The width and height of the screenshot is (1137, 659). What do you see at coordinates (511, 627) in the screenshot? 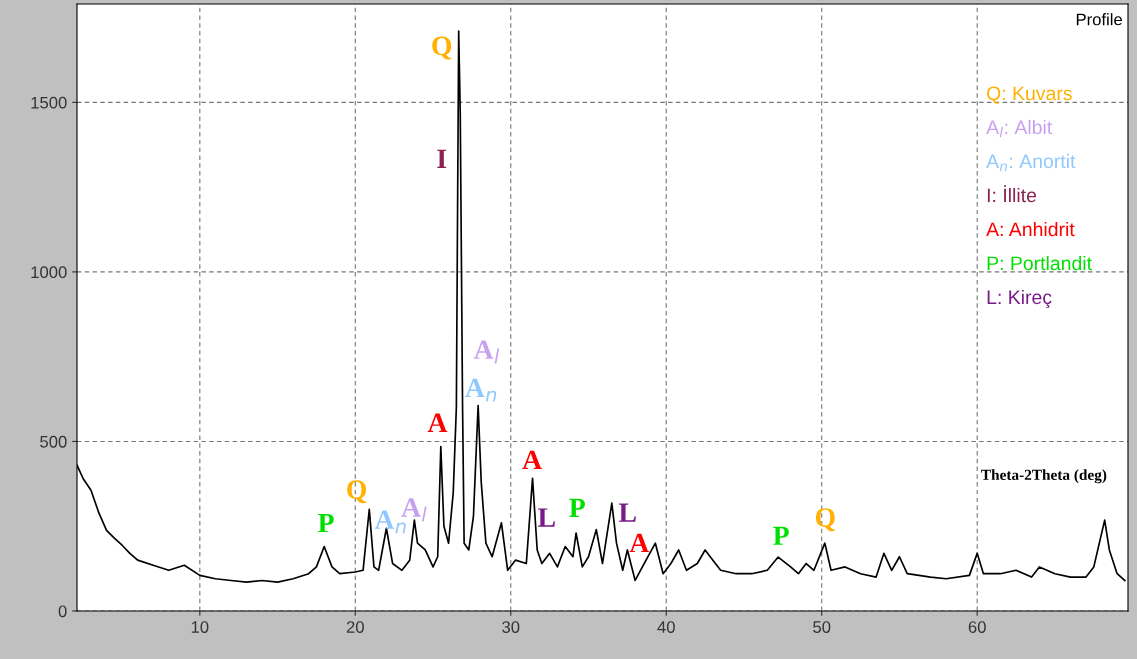
I see `x-tick-label: 30` at bounding box center [511, 627].